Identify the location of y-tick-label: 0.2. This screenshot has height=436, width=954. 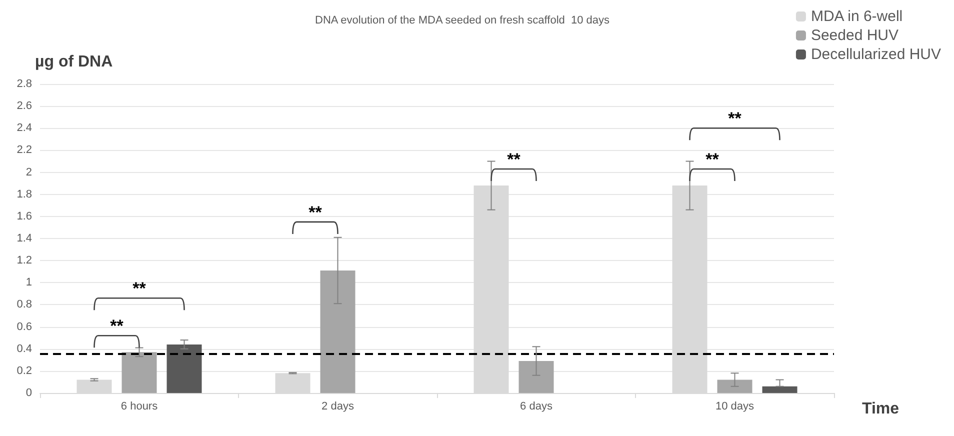
(24, 370).